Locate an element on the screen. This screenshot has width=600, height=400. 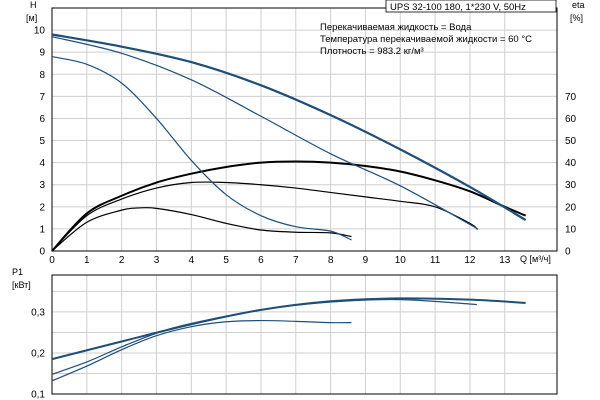
y-axis-label-eta: eta is located at coordinates (578, 5).